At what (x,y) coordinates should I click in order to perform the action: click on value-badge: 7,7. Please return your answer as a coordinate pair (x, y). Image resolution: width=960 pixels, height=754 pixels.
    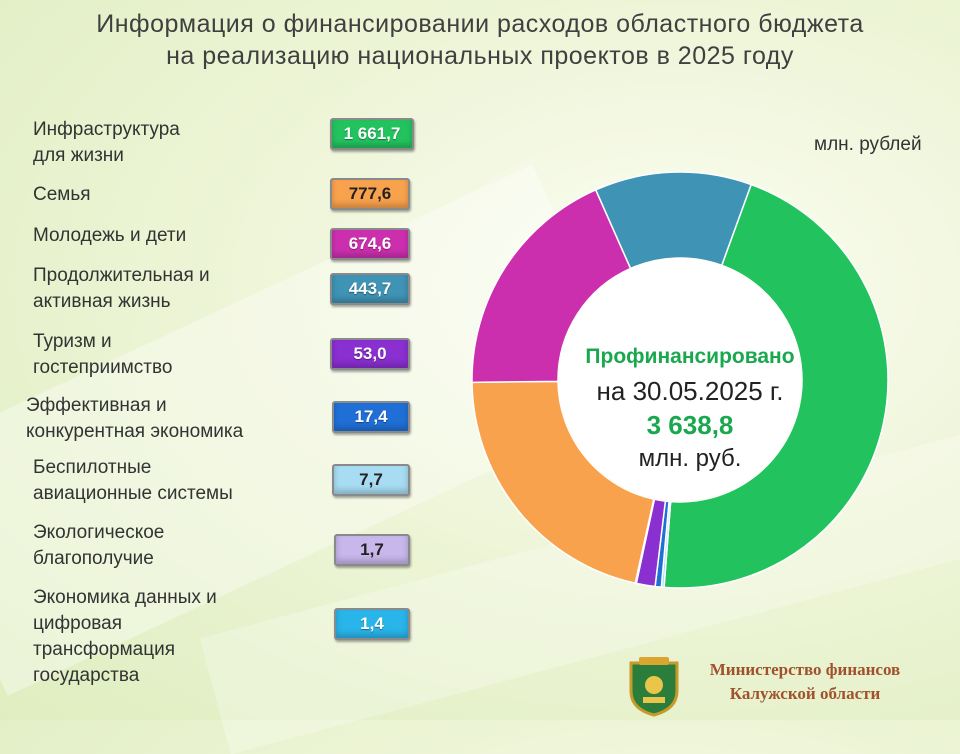
    Looking at the image, I should click on (371, 480).